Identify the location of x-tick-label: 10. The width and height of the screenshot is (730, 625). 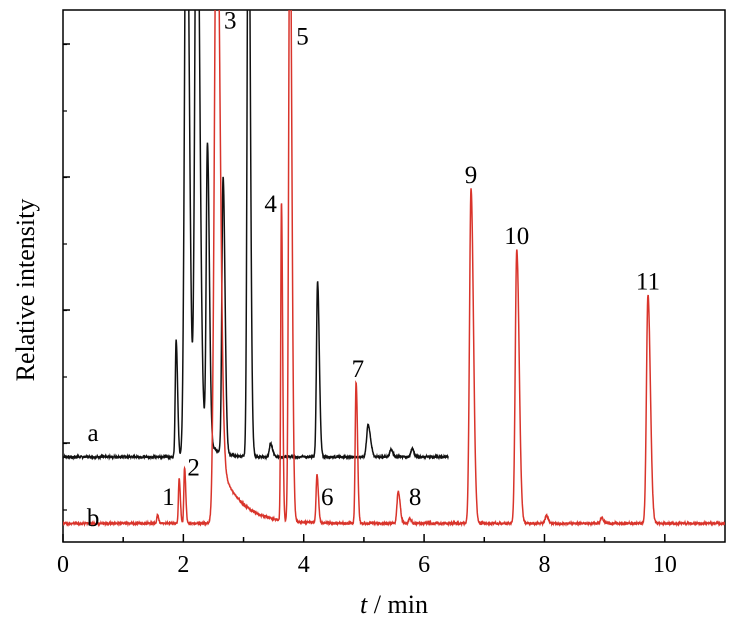
(665, 565).